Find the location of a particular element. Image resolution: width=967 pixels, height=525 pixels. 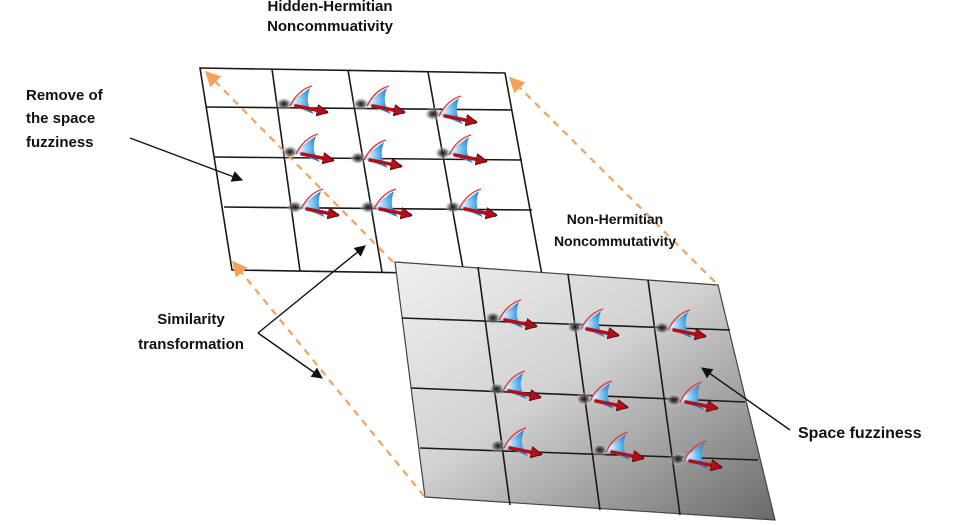

bottom-plane-title: Non-Hermitian Noncommutativity is located at coordinates (615, 230).